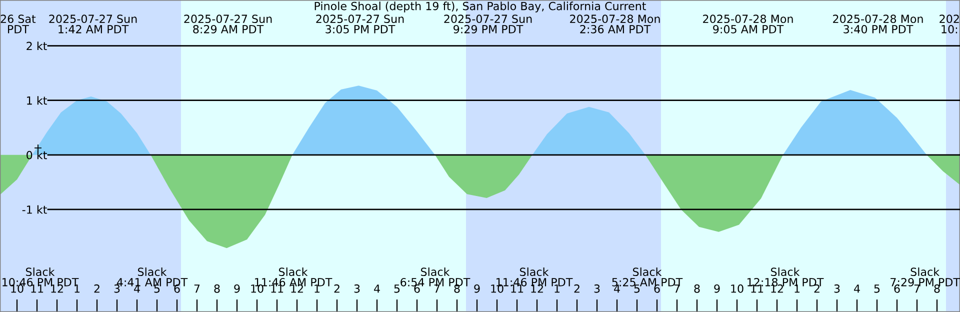 The height and width of the screenshot is (312, 960). Describe the element at coordinates (38, 148) in the screenshot. I see `annotation: +` at that location.